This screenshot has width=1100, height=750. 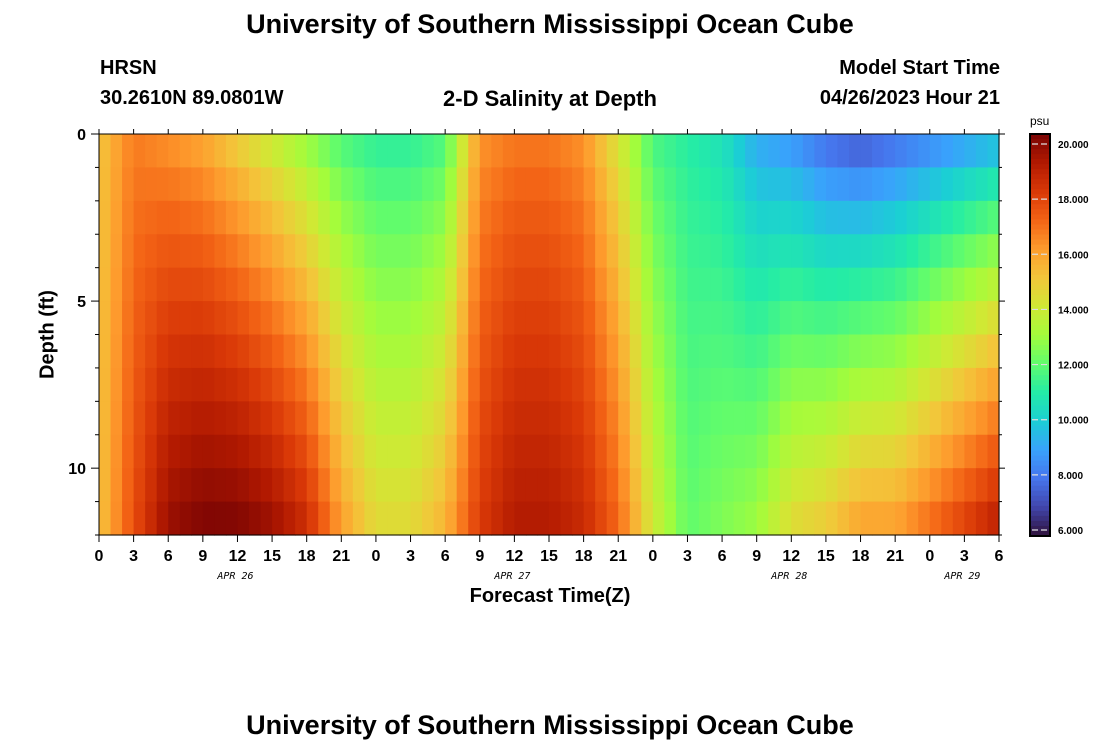 What do you see at coordinates (307, 556) in the screenshot?
I see `x-tick-label: 18` at bounding box center [307, 556].